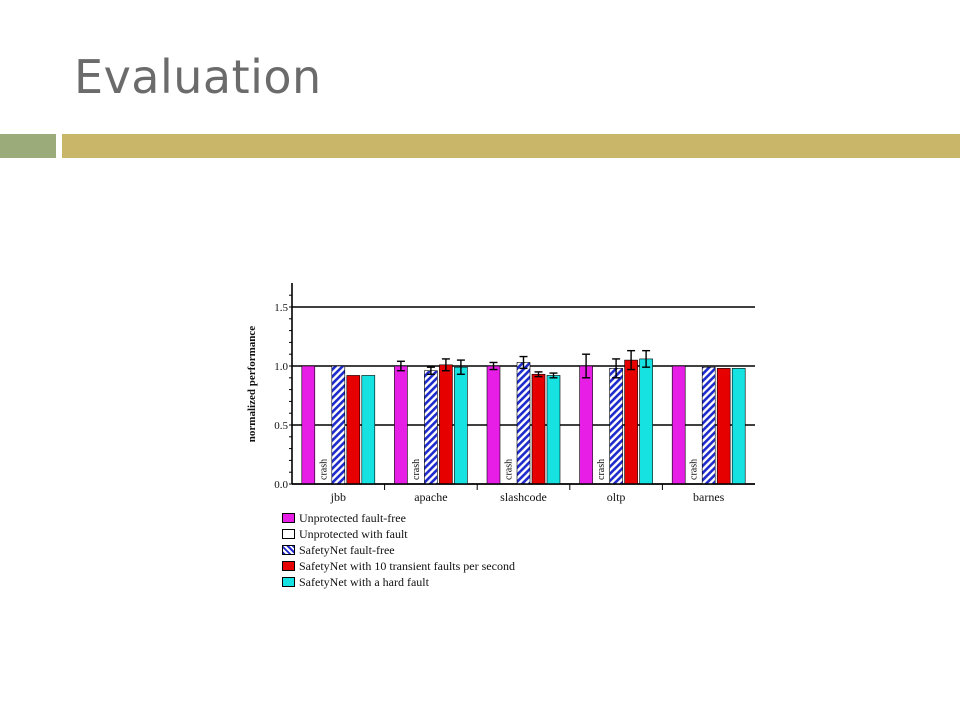 This screenshot has width=960, height=720. I want to click on x-tick-label: jbb, so click(338, 497).